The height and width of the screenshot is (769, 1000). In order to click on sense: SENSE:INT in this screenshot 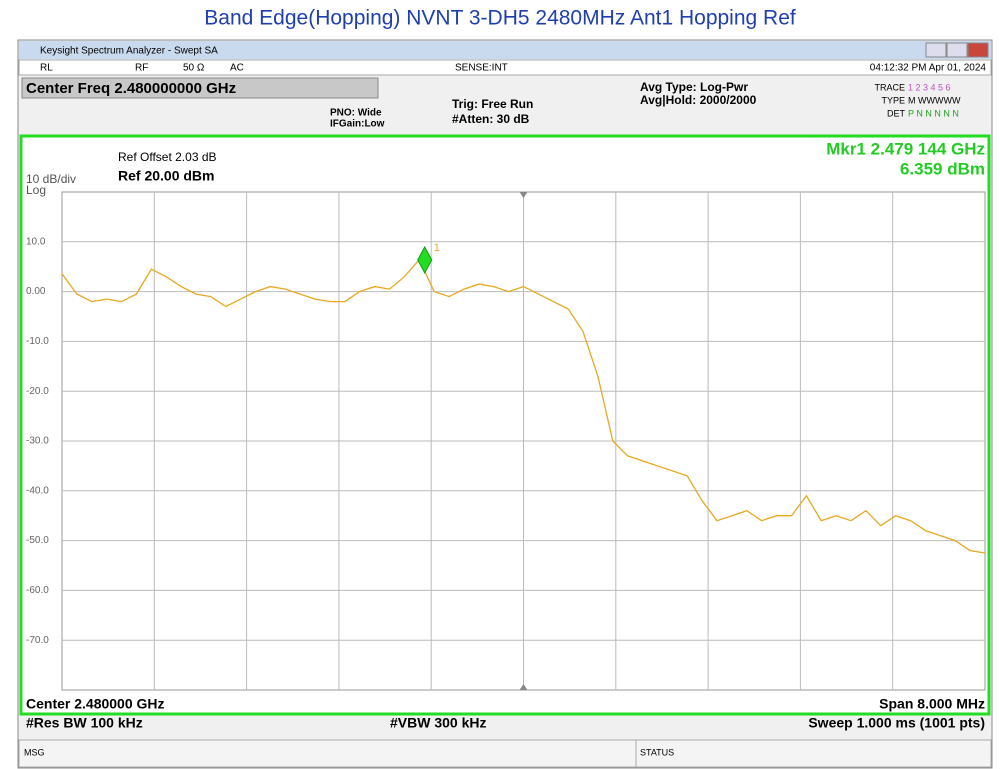, I will do `click(481, 68)`.